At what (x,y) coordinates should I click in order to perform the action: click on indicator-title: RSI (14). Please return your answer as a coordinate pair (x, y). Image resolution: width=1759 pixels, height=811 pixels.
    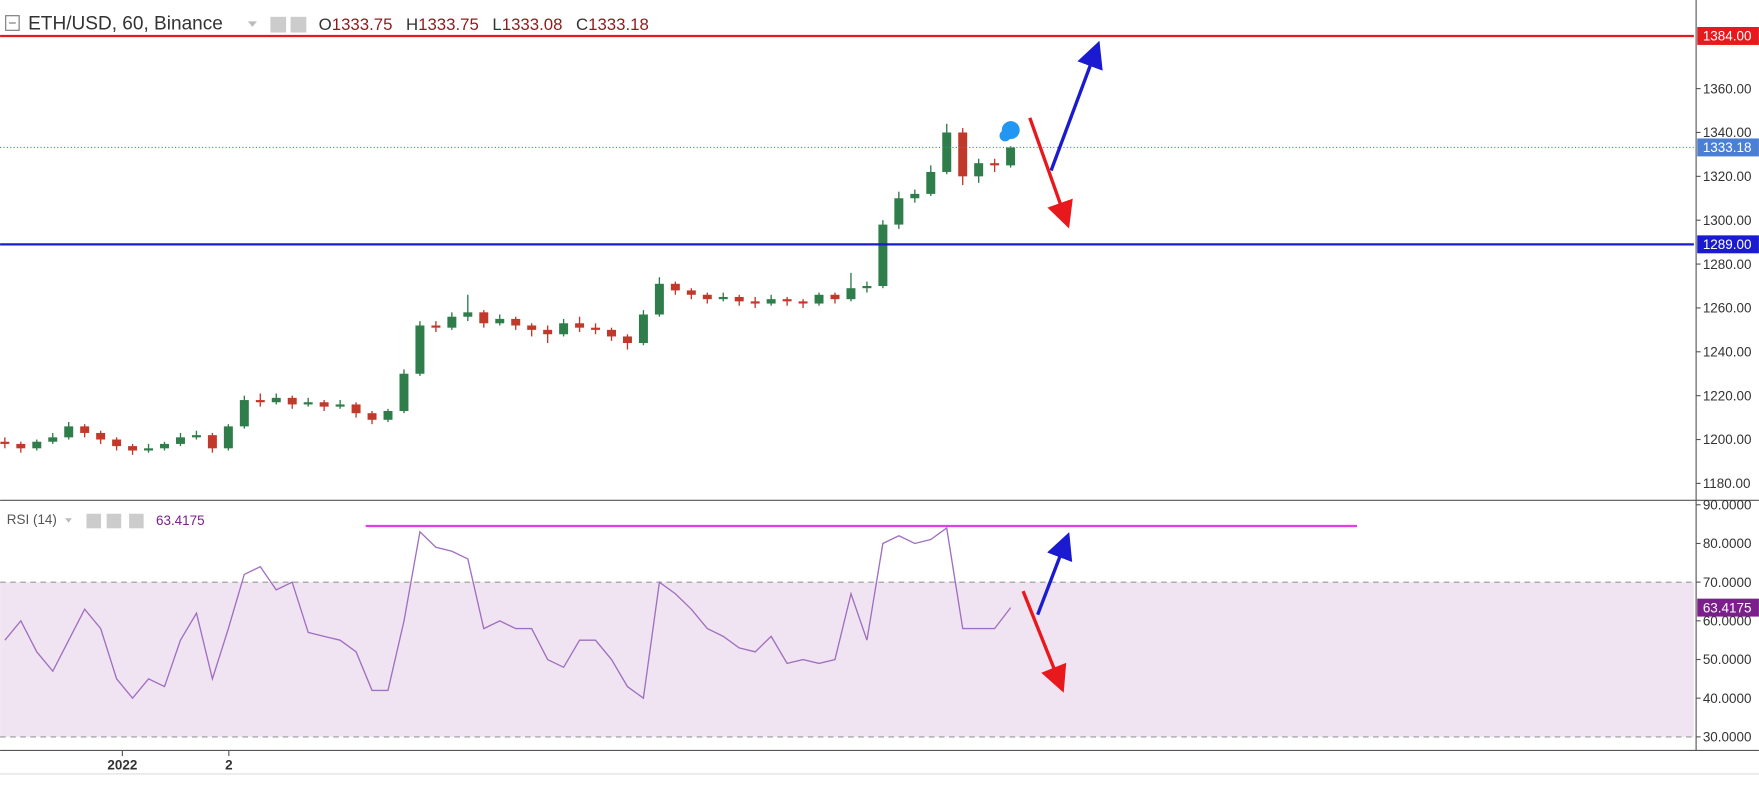
    Looking at the image, I should click on (32, 519).